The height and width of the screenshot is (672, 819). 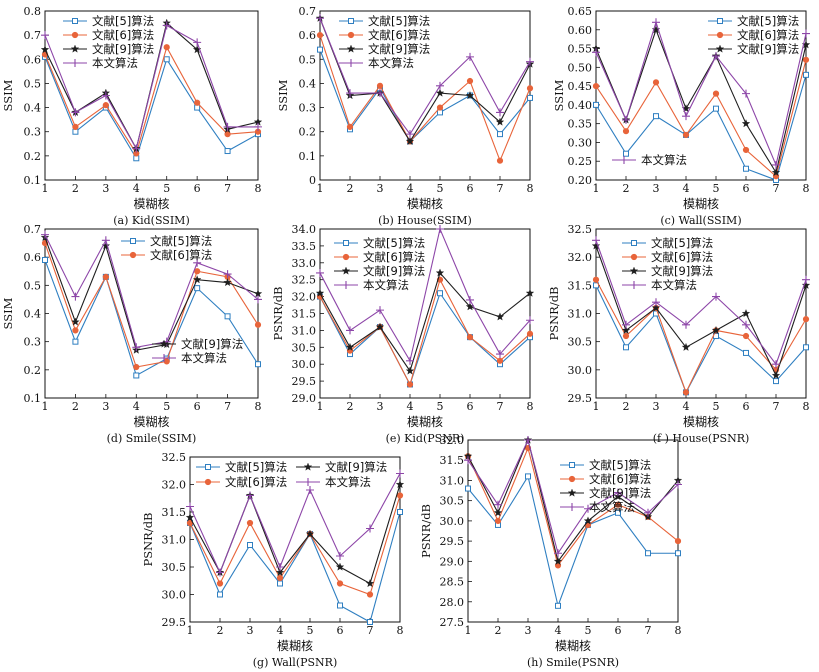 What do you see at coordinates (573, 662) in the screenshot?
I see `subfigure-caption: (h) Smile(PSNR)` at bounding box center [573, 662].